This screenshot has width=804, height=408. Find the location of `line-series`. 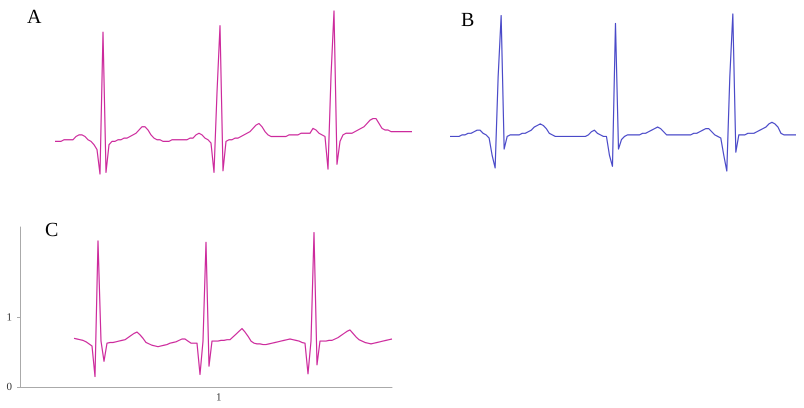

line-series is located at coordinates (233, 305).